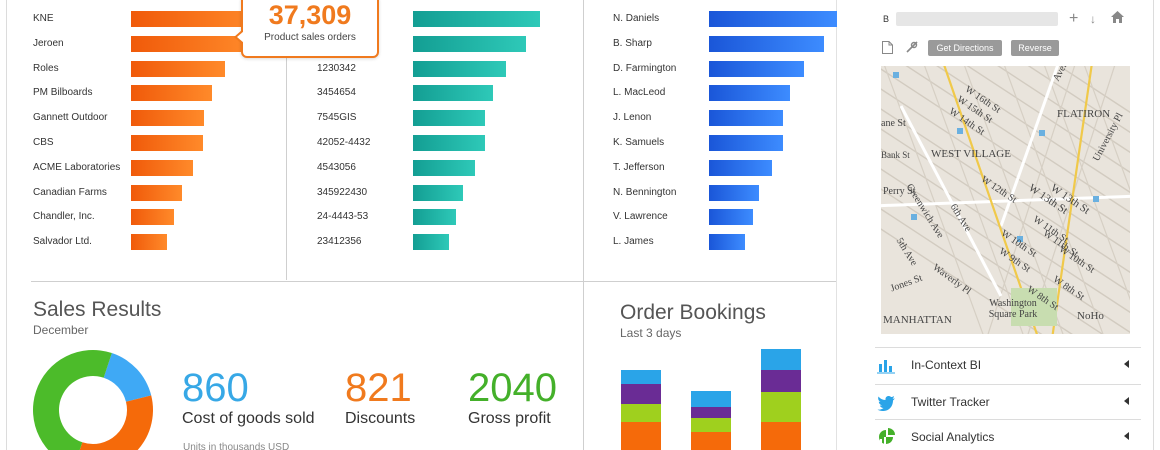  I want to click on map-label: Washington Square Park, so click(1013, 309).